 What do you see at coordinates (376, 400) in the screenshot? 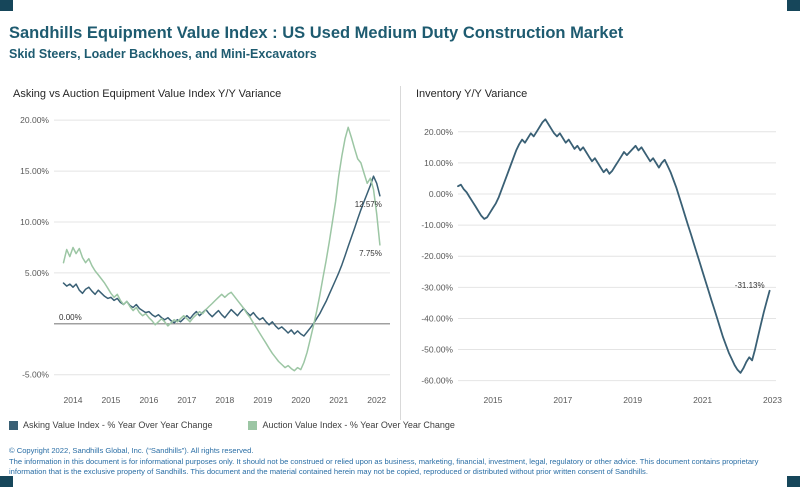
I see `x-tick-label: 2022` at bounding box center [376, 400].